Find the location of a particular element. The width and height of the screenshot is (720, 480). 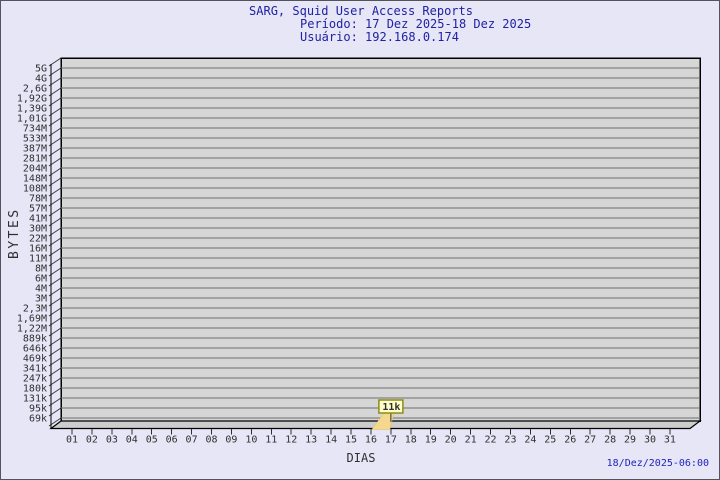

y-tick-label: 180k is located at coordinates (35, 389).